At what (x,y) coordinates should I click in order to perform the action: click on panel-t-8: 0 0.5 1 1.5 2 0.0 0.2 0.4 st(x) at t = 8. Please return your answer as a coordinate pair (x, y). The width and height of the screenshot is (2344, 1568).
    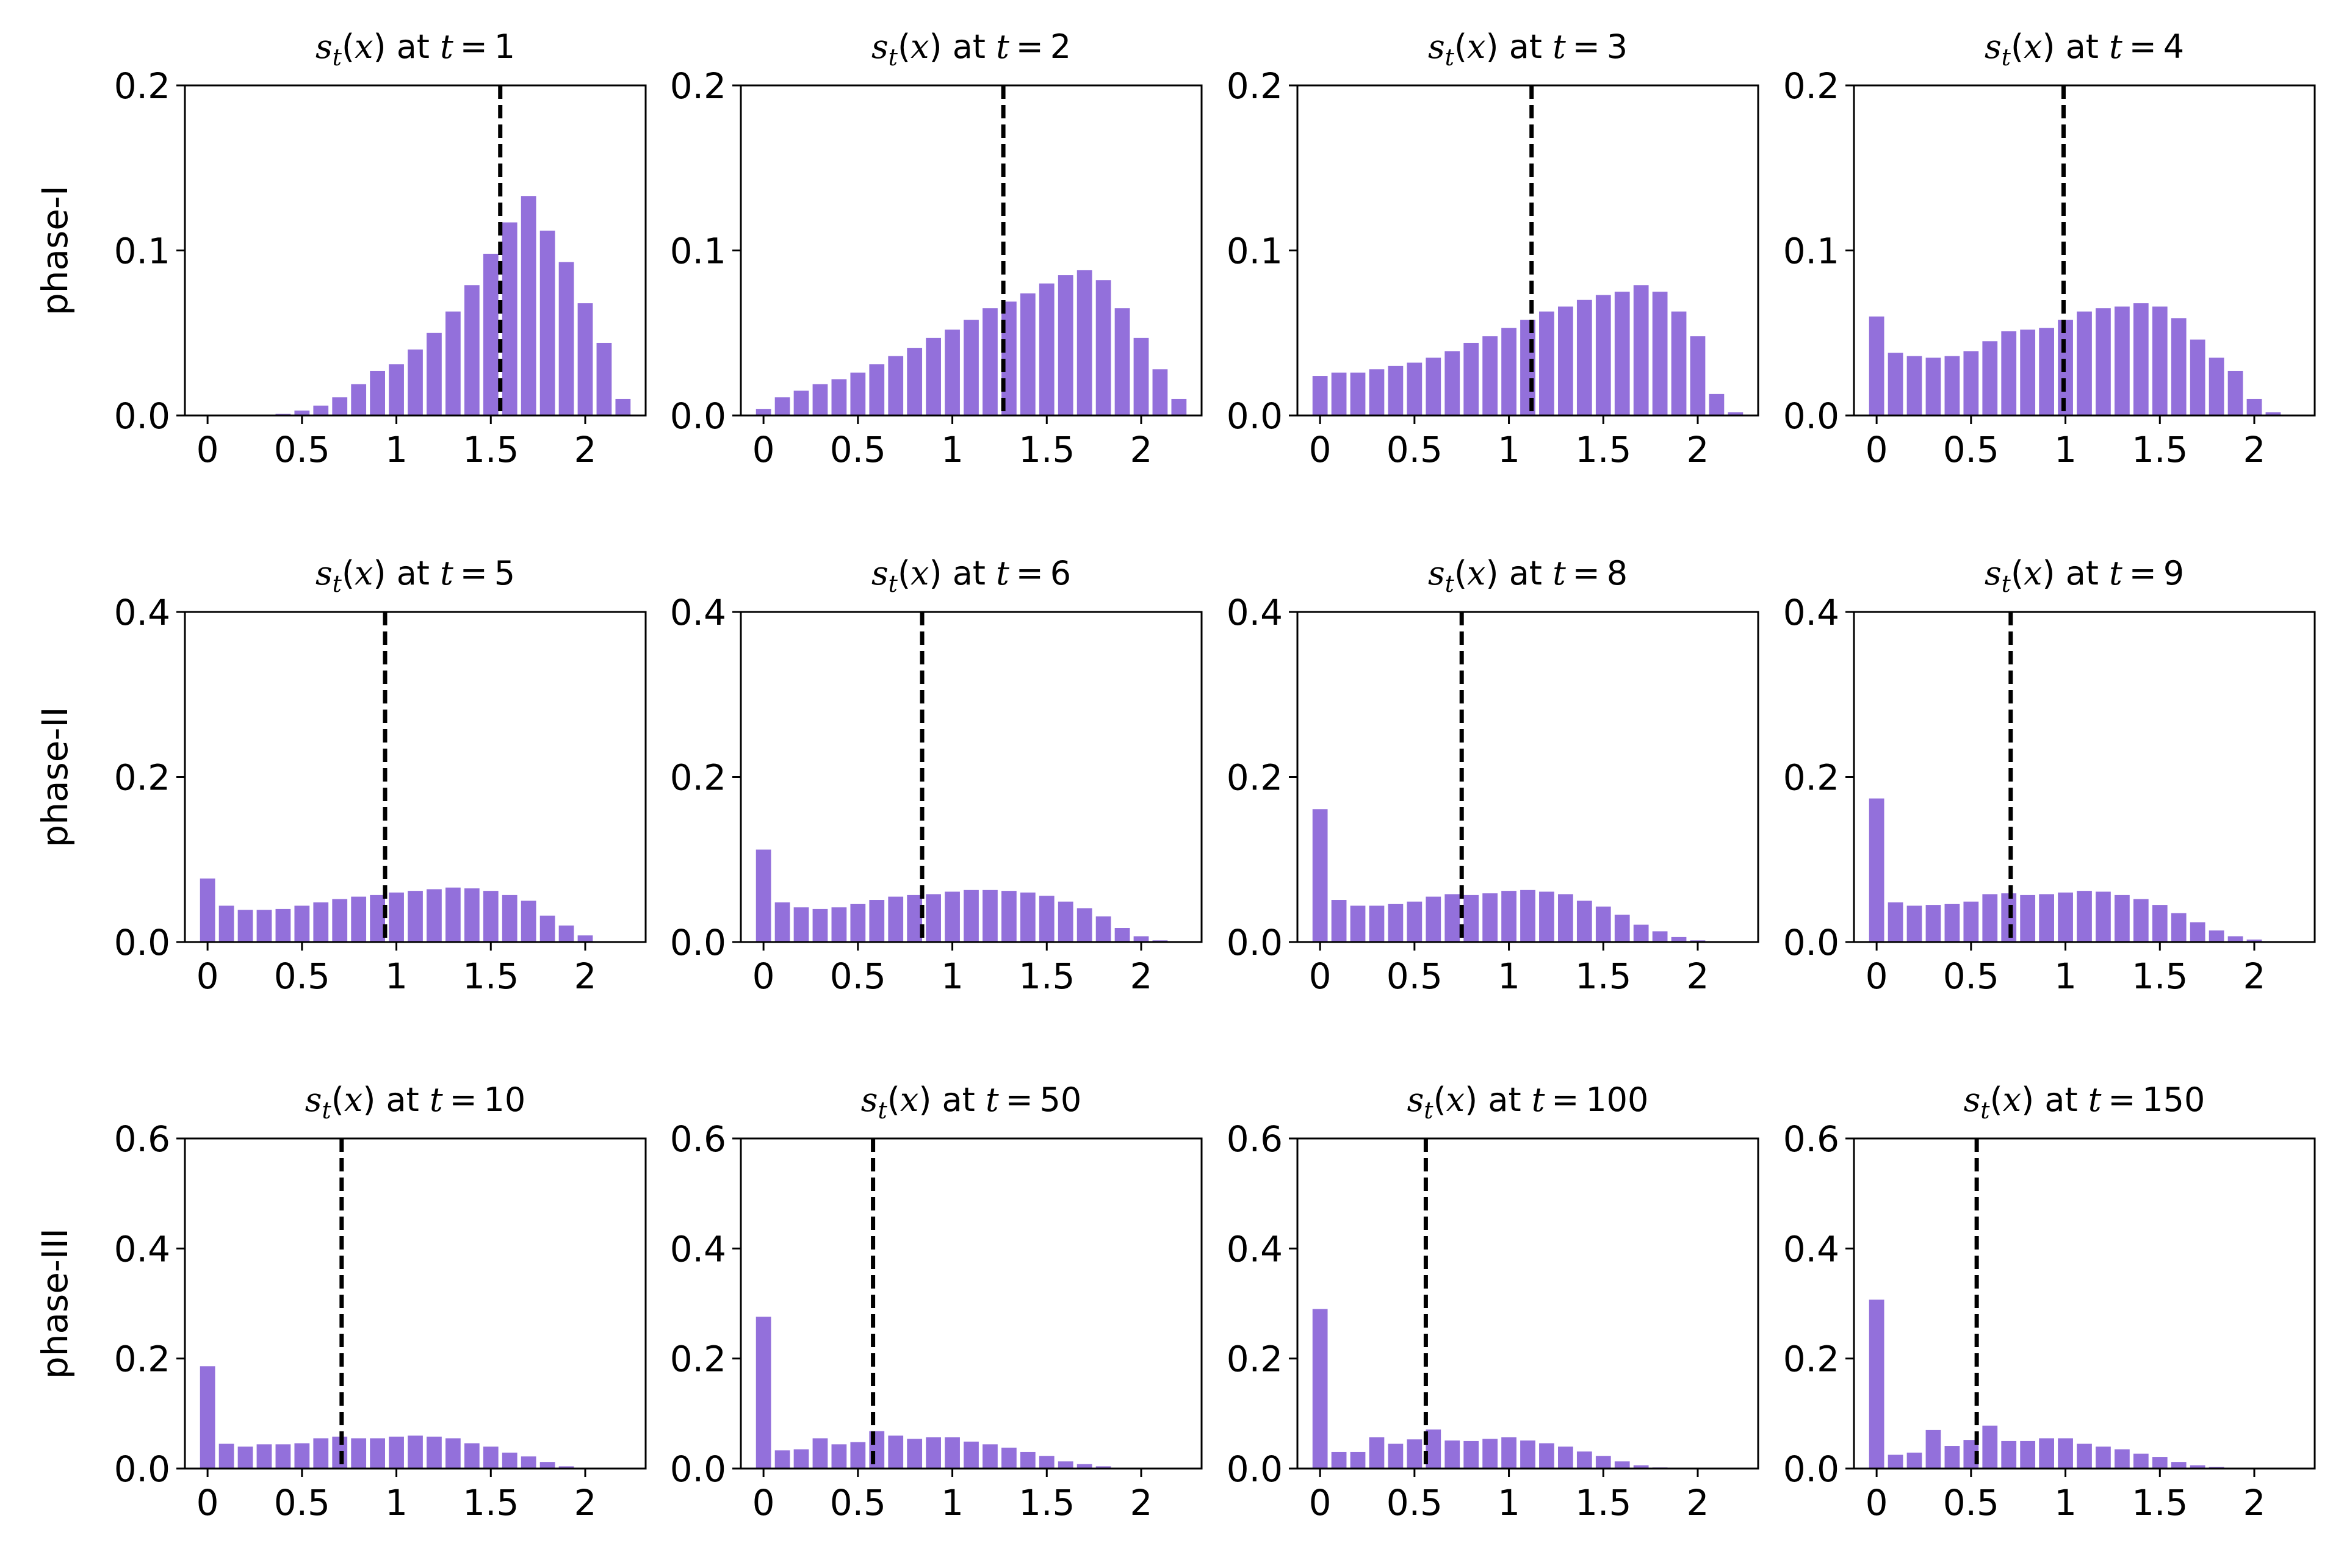
    Looking at the image, I should click on (1493, 775).